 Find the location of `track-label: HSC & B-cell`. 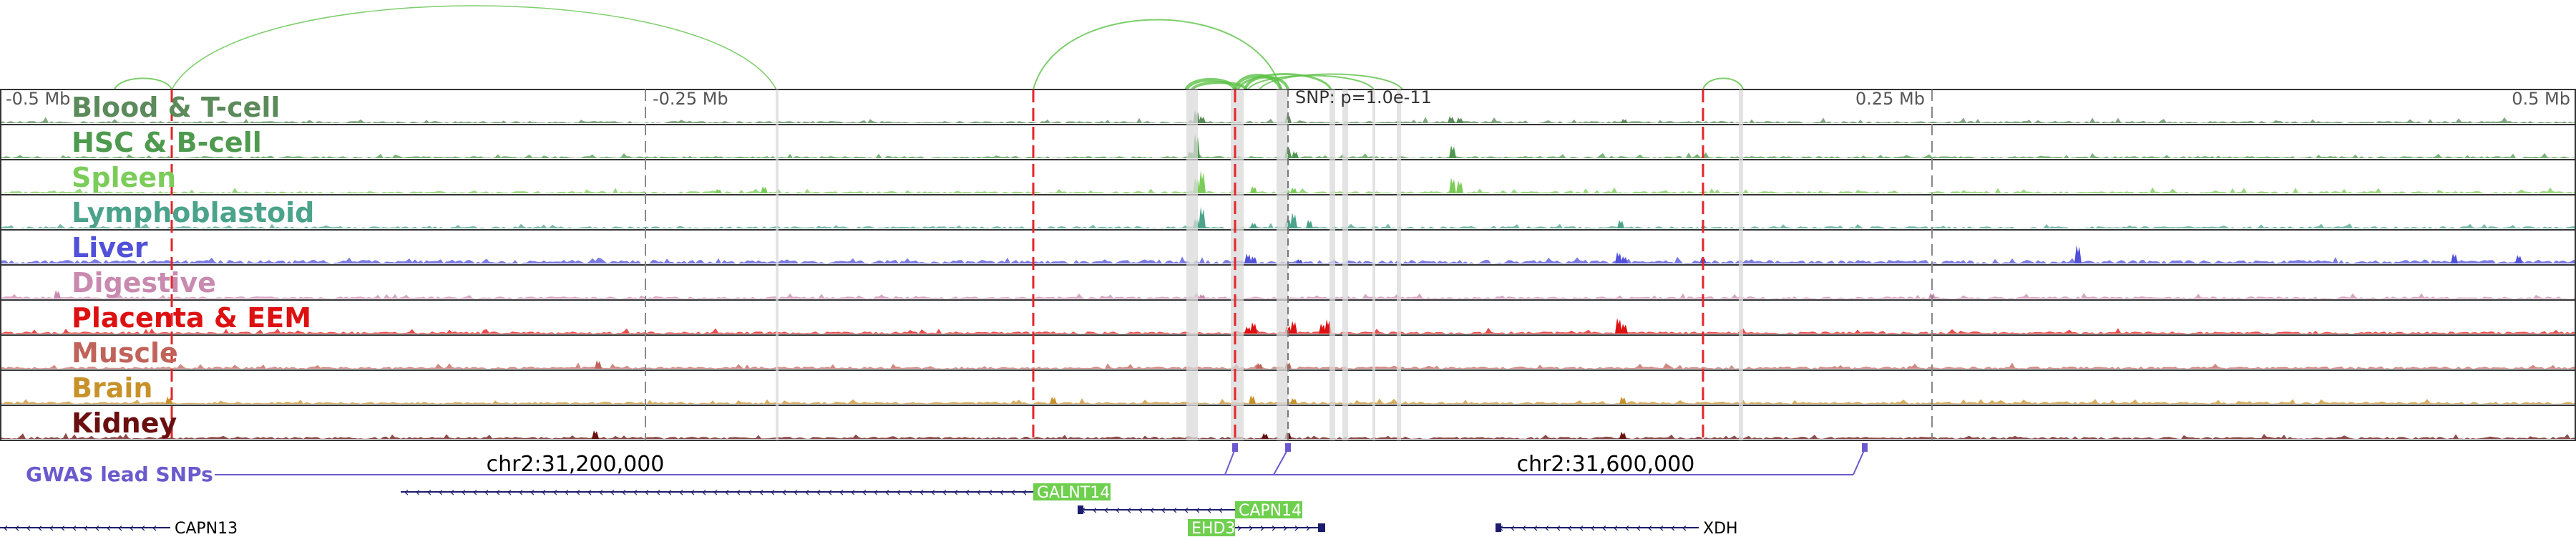

track-label: HSC & B-cell is located at coordinates (167, 142).